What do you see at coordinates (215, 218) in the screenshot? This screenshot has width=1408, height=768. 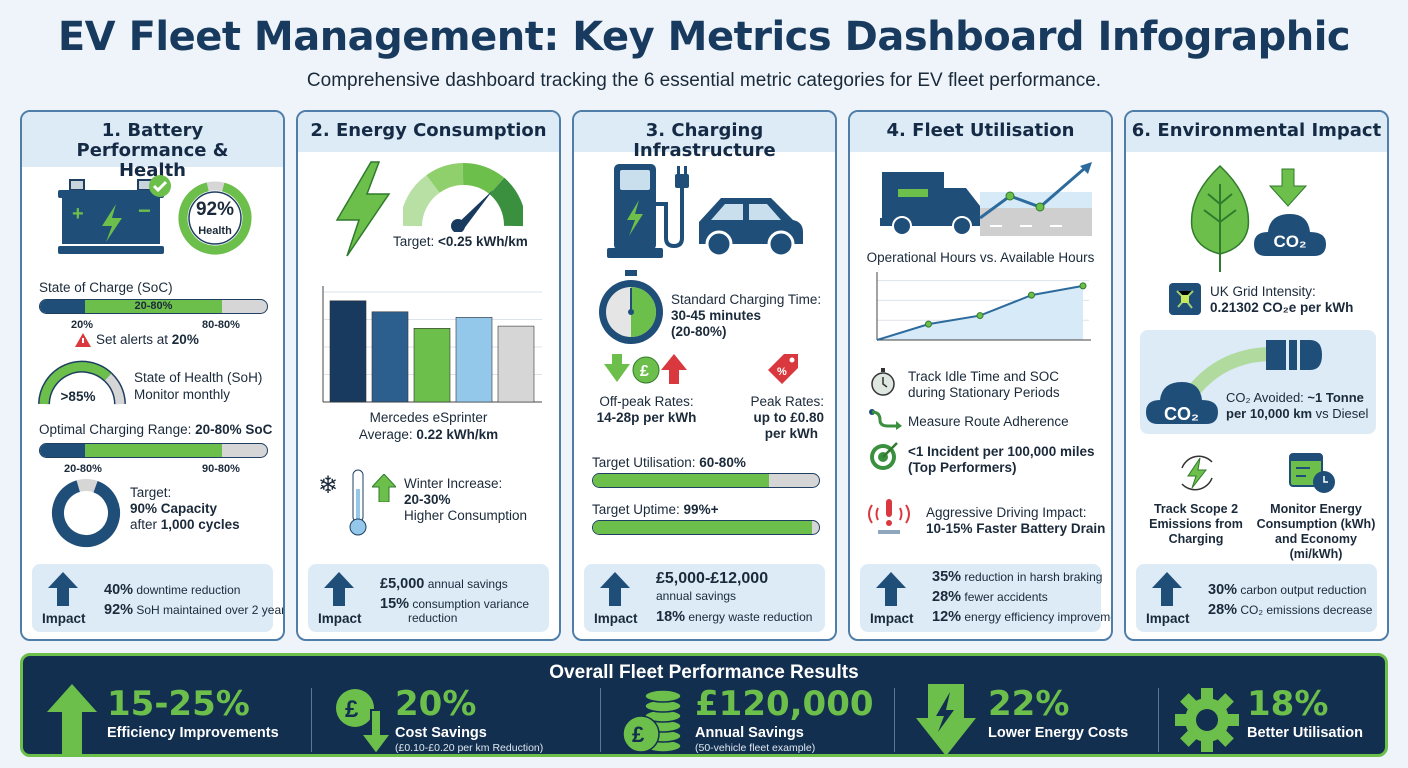 I see `health-ring-icon` at bounding box center [215, 218].